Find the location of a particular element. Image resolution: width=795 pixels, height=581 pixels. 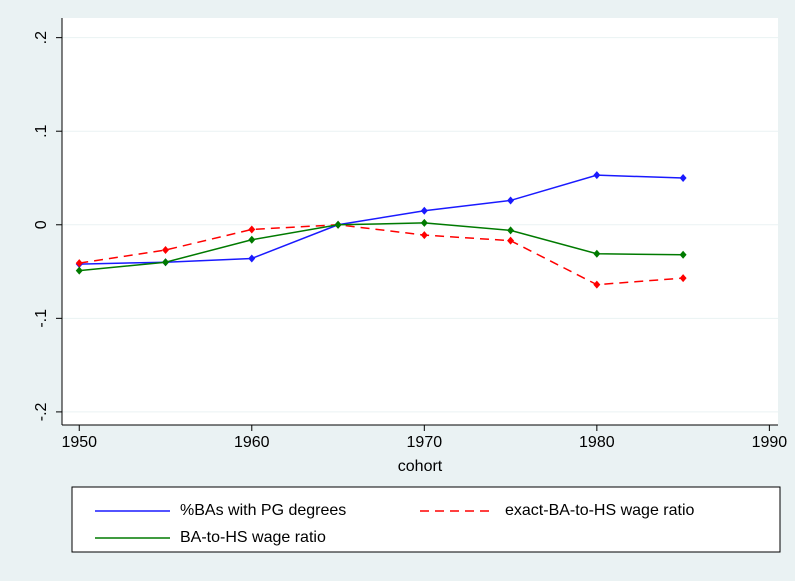

legend-label: BA-to-HS wage ratio is located at coordinates (253, 537).